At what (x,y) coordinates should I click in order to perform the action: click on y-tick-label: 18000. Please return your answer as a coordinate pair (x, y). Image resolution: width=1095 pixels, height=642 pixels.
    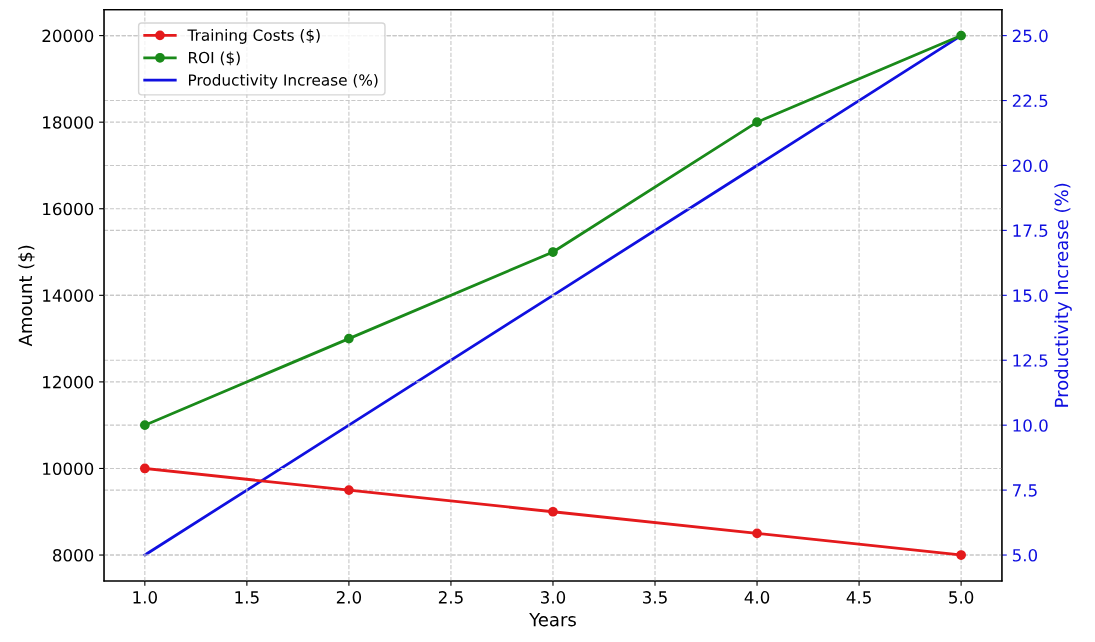
    Looking at the image, I should click on (68, 122).